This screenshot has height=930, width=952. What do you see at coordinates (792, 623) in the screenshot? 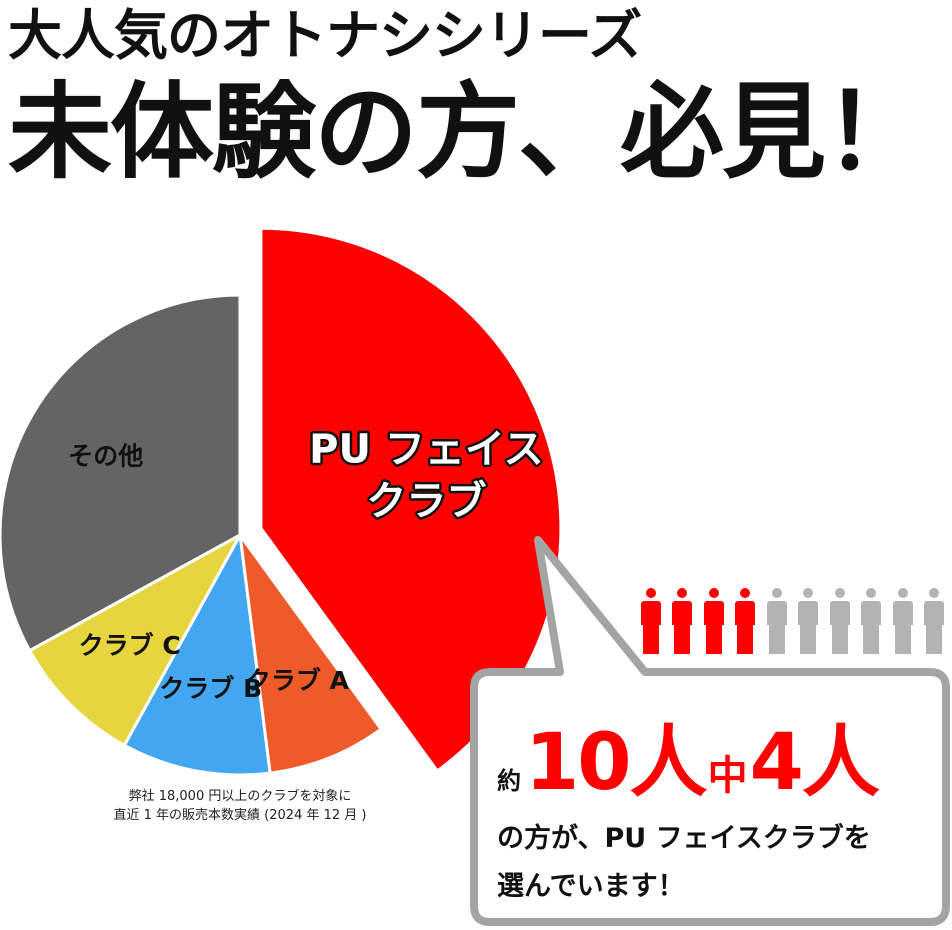
I see `people-icon-row` at bounding box center [792, 623].